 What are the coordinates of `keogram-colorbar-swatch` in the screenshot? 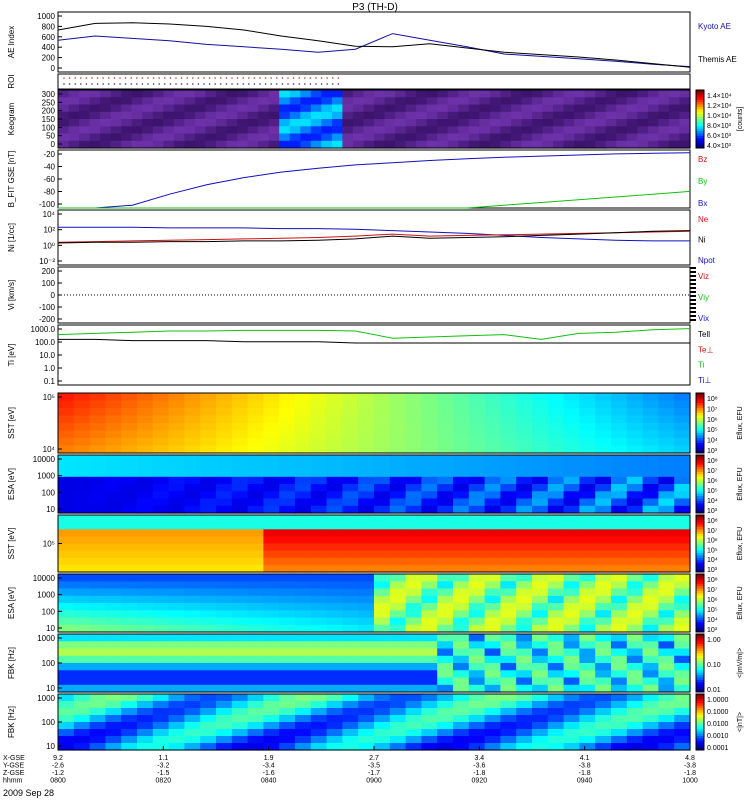 It's located at (700, 116).